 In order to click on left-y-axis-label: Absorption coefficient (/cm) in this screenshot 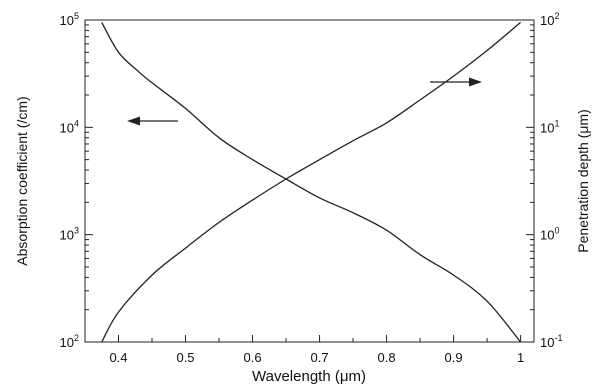, I will do `click(22, 180)`.